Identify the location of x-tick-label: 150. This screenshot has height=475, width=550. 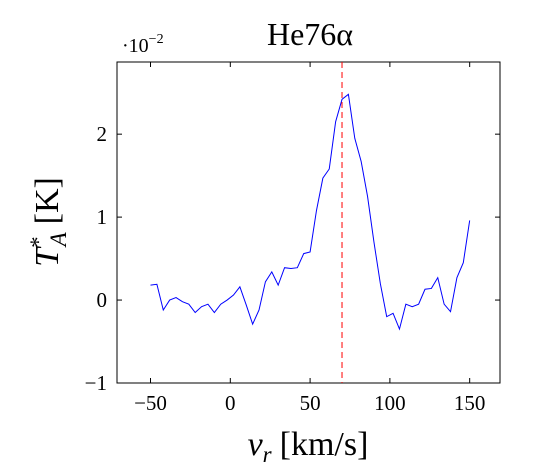
(470, 403).